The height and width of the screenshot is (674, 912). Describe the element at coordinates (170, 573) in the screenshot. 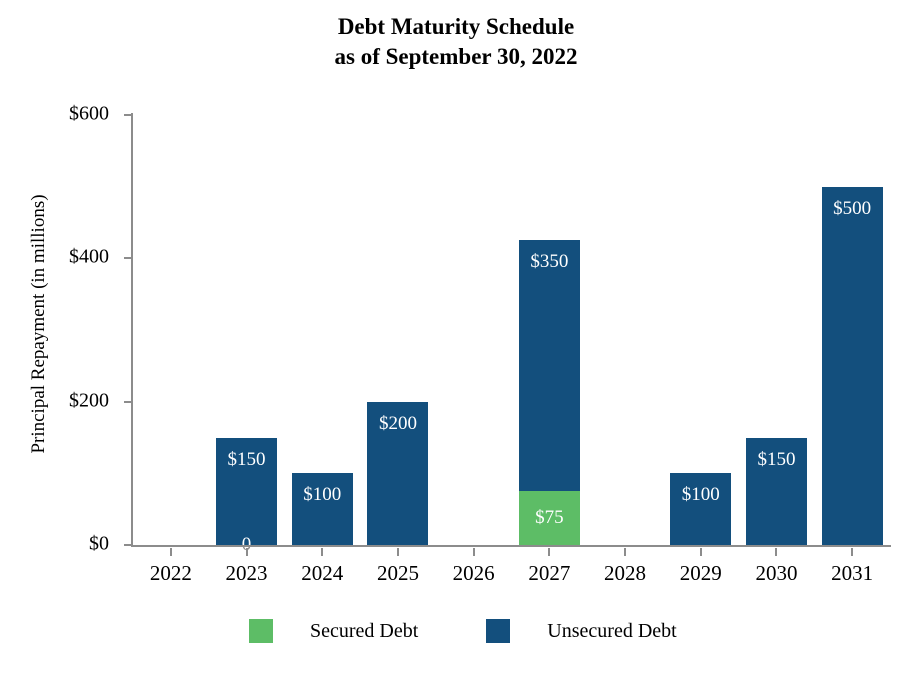

I see `x-tick-label-2022: 2022` at that location.